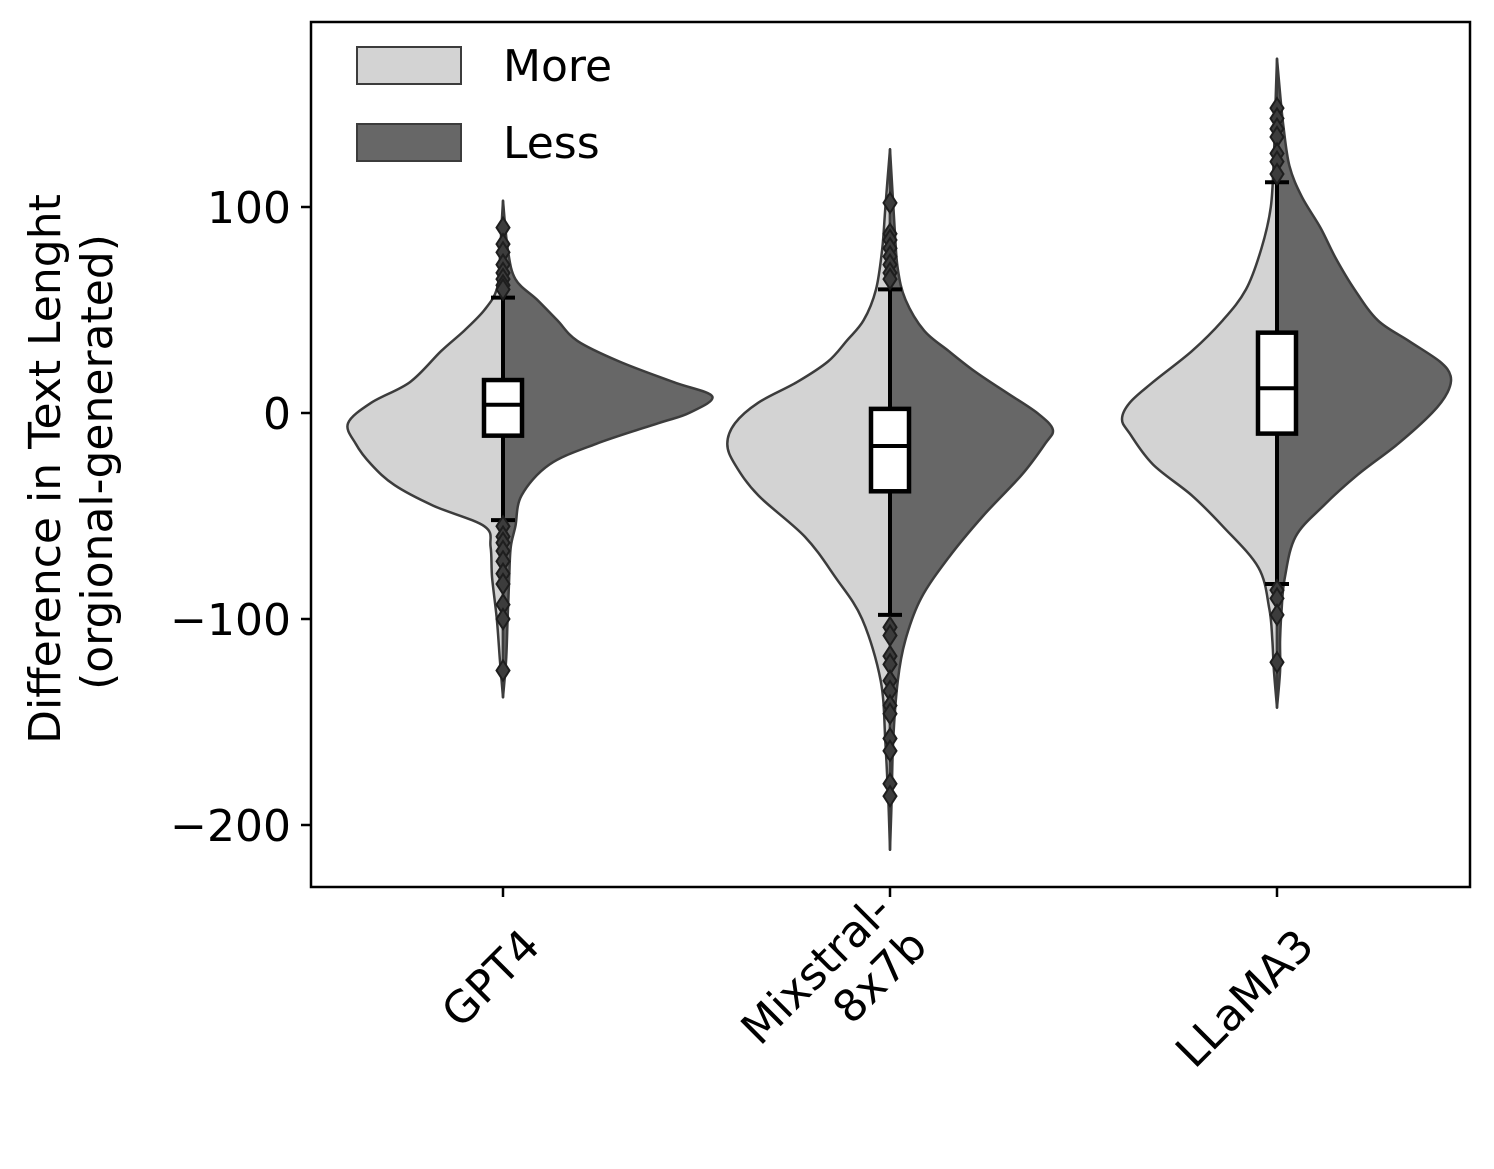 The width and height of the screenshot is (1494, 1169). What do you see at coordinates (97, 462) in the screenshot?
I see `y-axis-label-line-2: (orgional-generated)` at bounding box center [97, 462].